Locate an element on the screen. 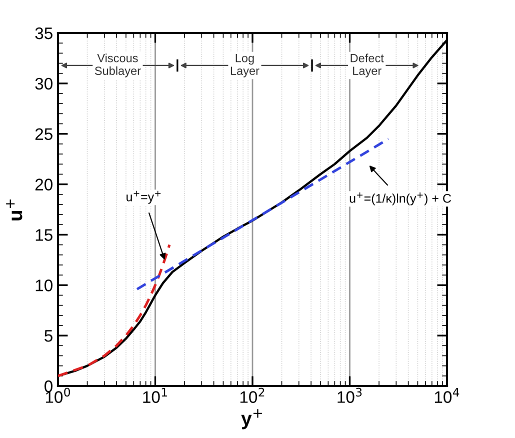 This screenshot has width=515, height=438. y-axis-title: u$^{+}$ is located at coordinates (14, 210).